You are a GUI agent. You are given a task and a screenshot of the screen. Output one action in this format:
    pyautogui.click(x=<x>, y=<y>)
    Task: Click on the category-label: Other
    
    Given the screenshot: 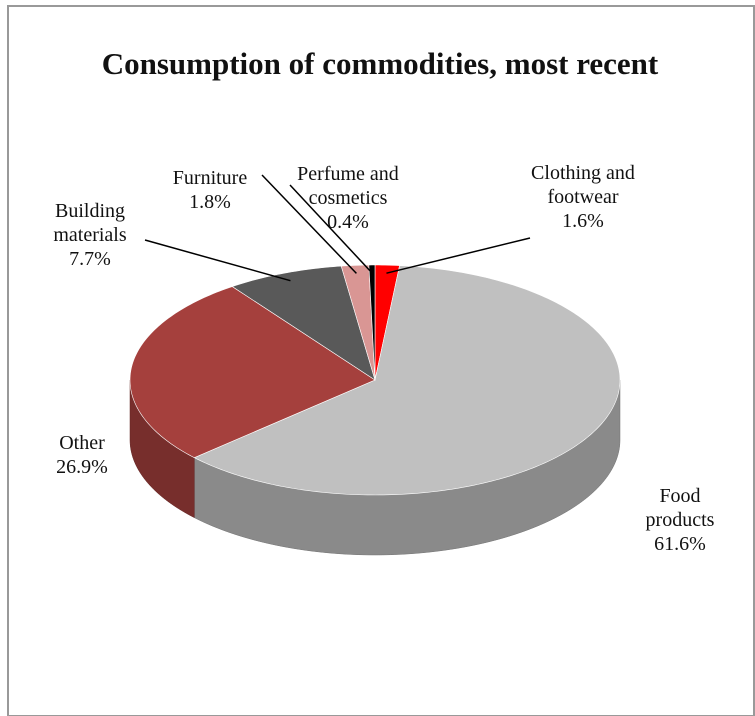 What is the action you would take?
    pyautogui.click(x=82, y=443)
    